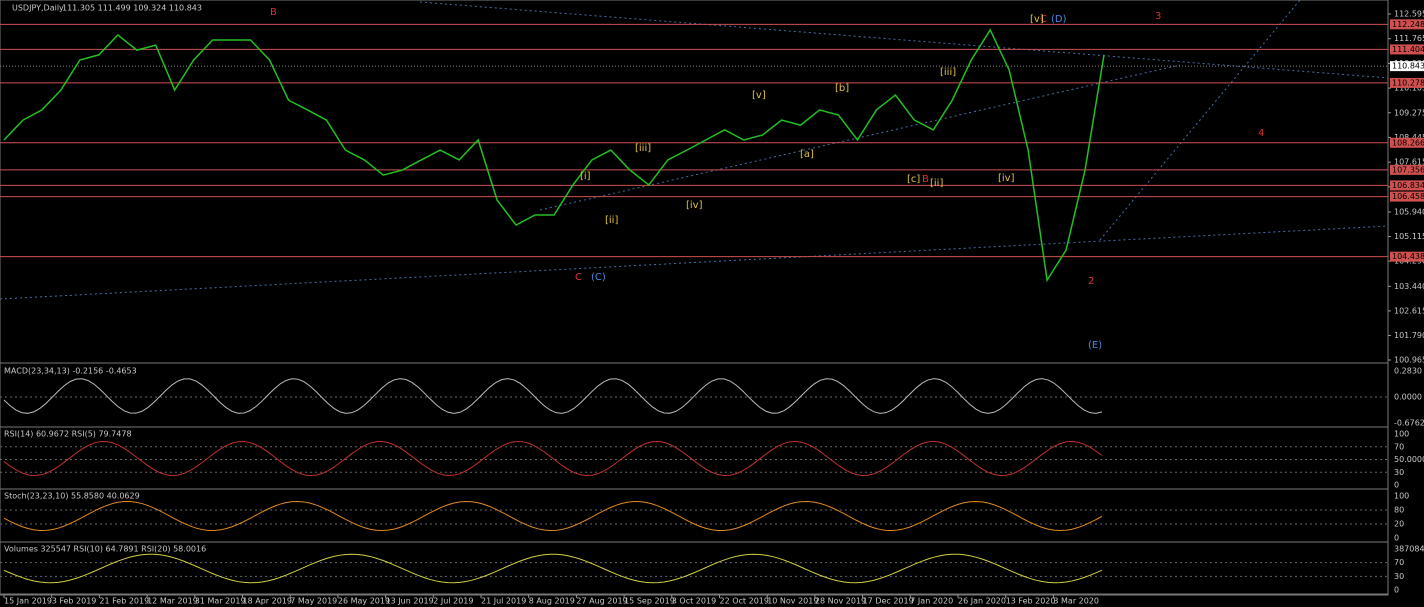  What do you see at coordinates (842, 88) in the screenshot?
I see `wave-label: [b]` at bounding box center [842, 88].